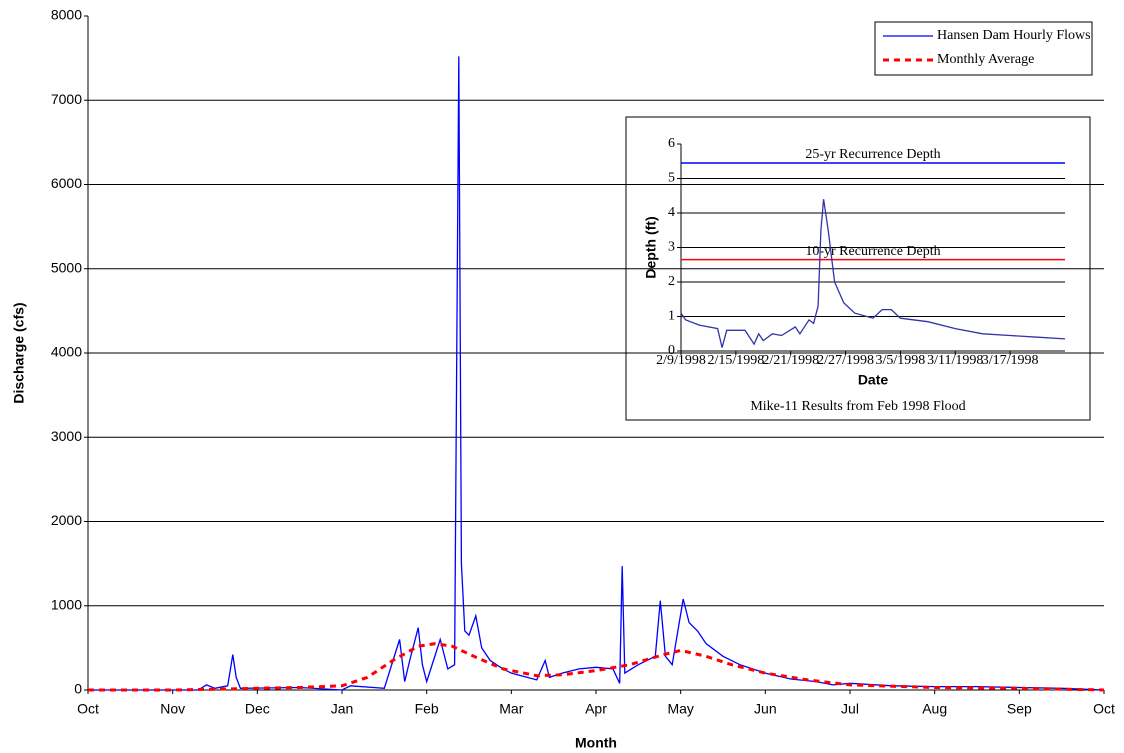 This screenshot has height=753, width=1124. I want to click on legend-box, so click(983, 48).